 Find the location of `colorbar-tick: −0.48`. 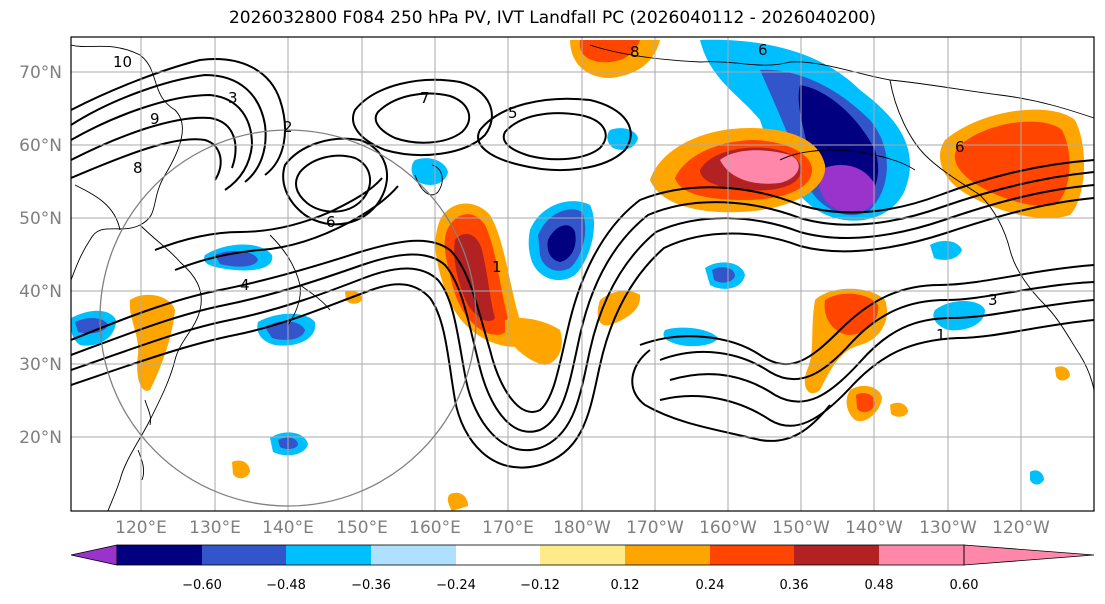

colorbar-tick: −0.48 is located at coordinates (286, 585).